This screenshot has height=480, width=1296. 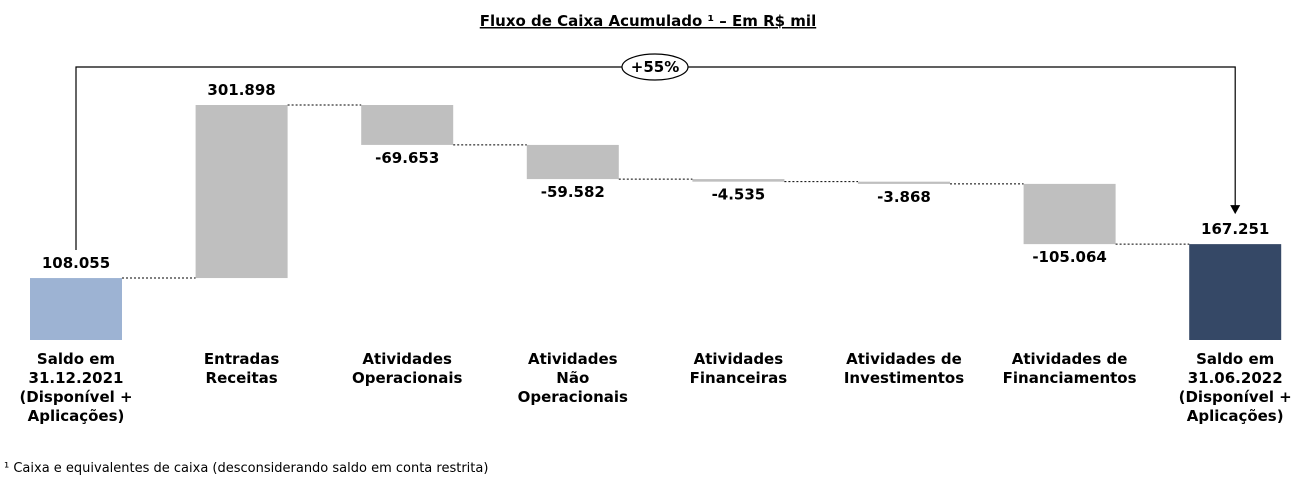 What do you see at coordinates (241, 368) in the screenshot?
I see `x-tick-label: Entradas Receitas` at bounding box center [241, 368].